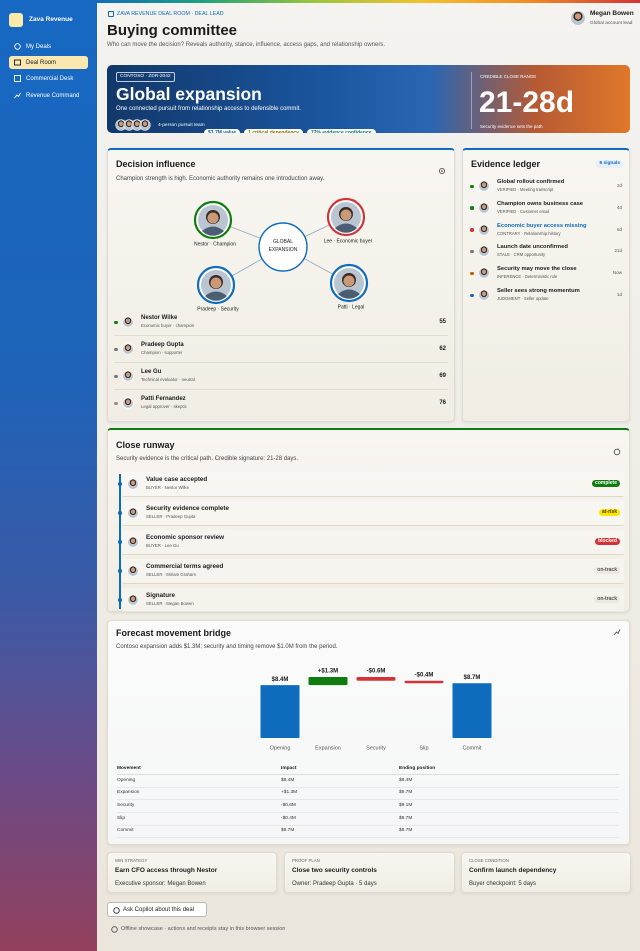 Image resolution: width=640 pixels, height=951 pixels. What do you see at coordinates (168, 325) in the screenshot?
I see `person-role: Economic buyer · champion` at bounding box center [168, 325].